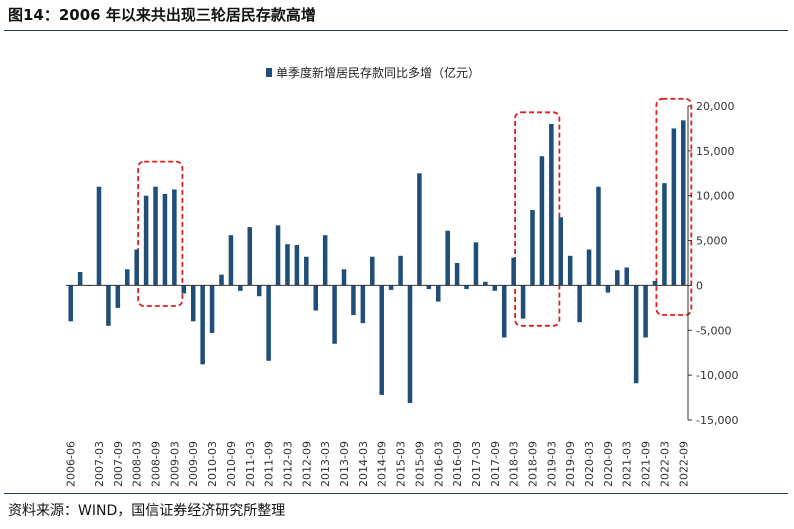  What do you see at coordinates (396, 493) in the screenshot?
I see `source-rule` at bounding box center [396, 493].